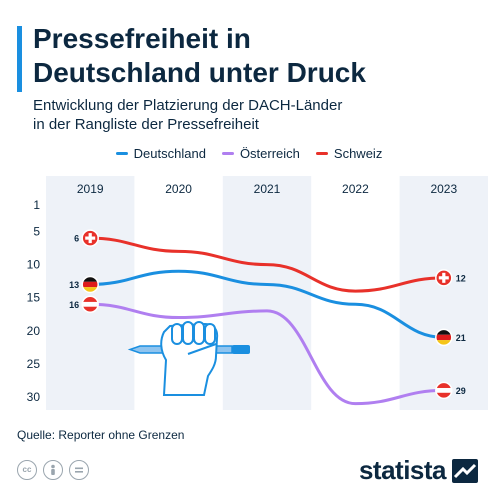 This screenshot has height=498, width=498. Describe the element at coordinates (227, 153) in the screenshot. I see `legend-swatch-oesterreich` at that location.